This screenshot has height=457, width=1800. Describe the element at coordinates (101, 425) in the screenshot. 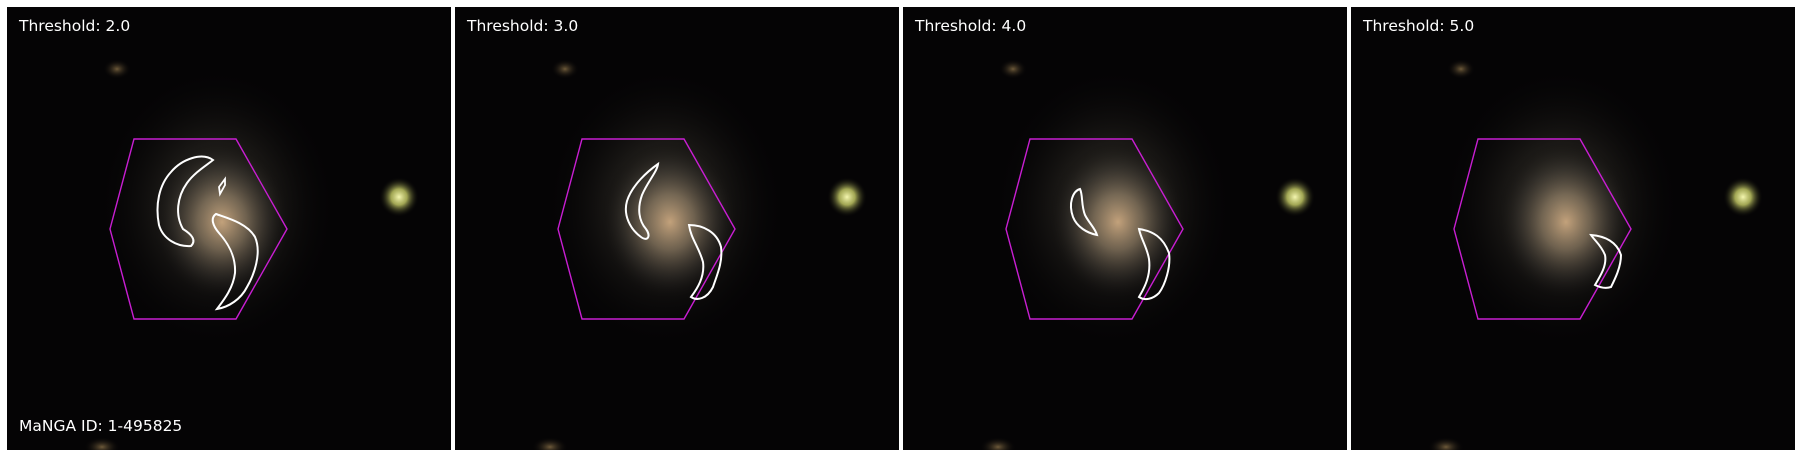

I see `galaxy-id-label: MaNGA ID: 1-495825` at that location.